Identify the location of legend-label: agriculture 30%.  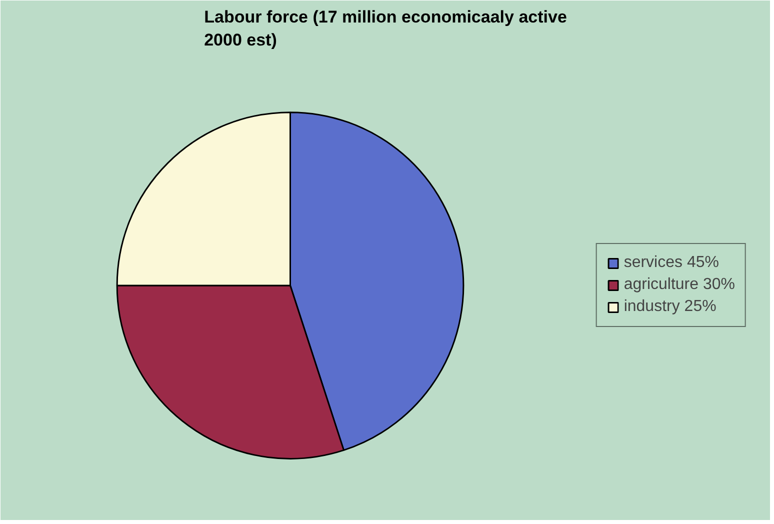
(679, 285).